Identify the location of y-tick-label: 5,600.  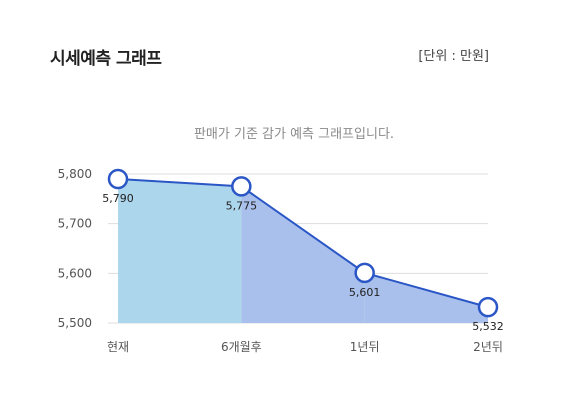
(75, 273).